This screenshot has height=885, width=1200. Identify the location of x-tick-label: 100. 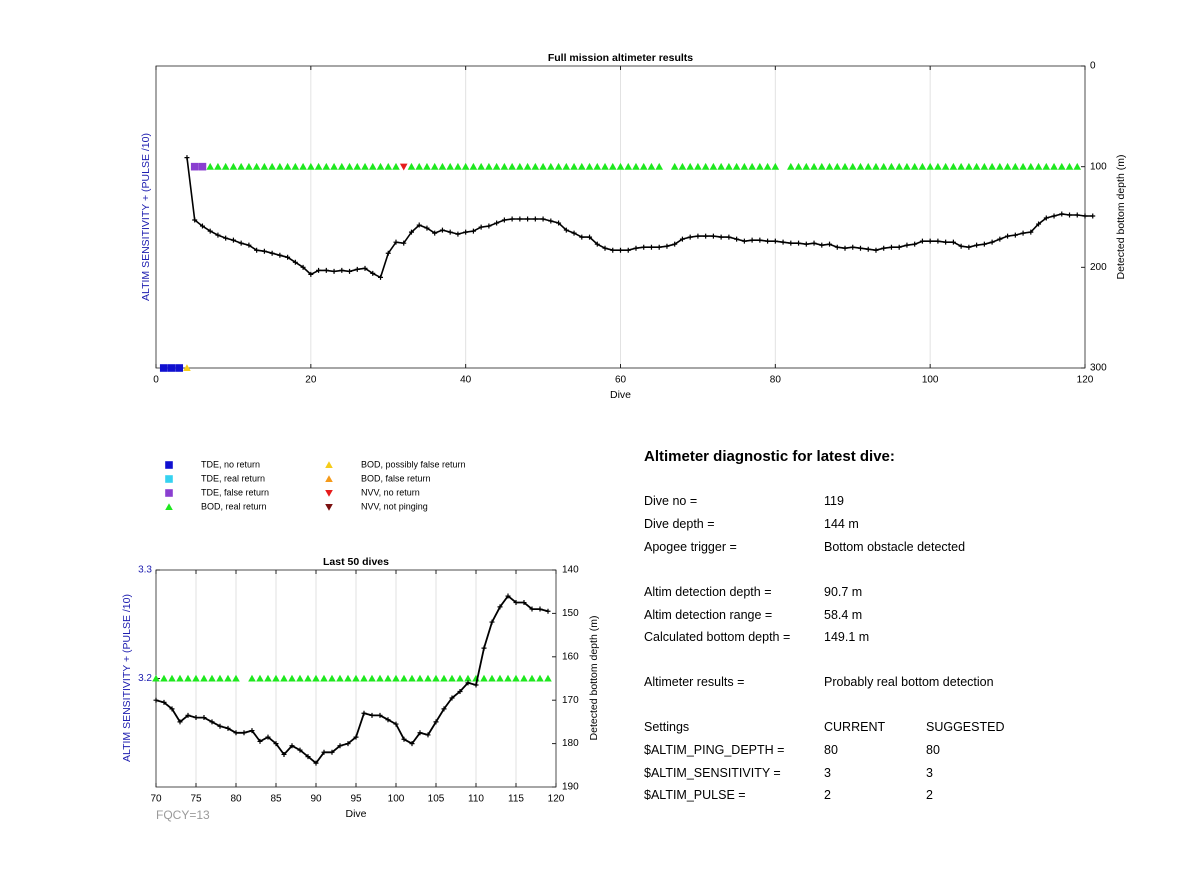
(396, 799).